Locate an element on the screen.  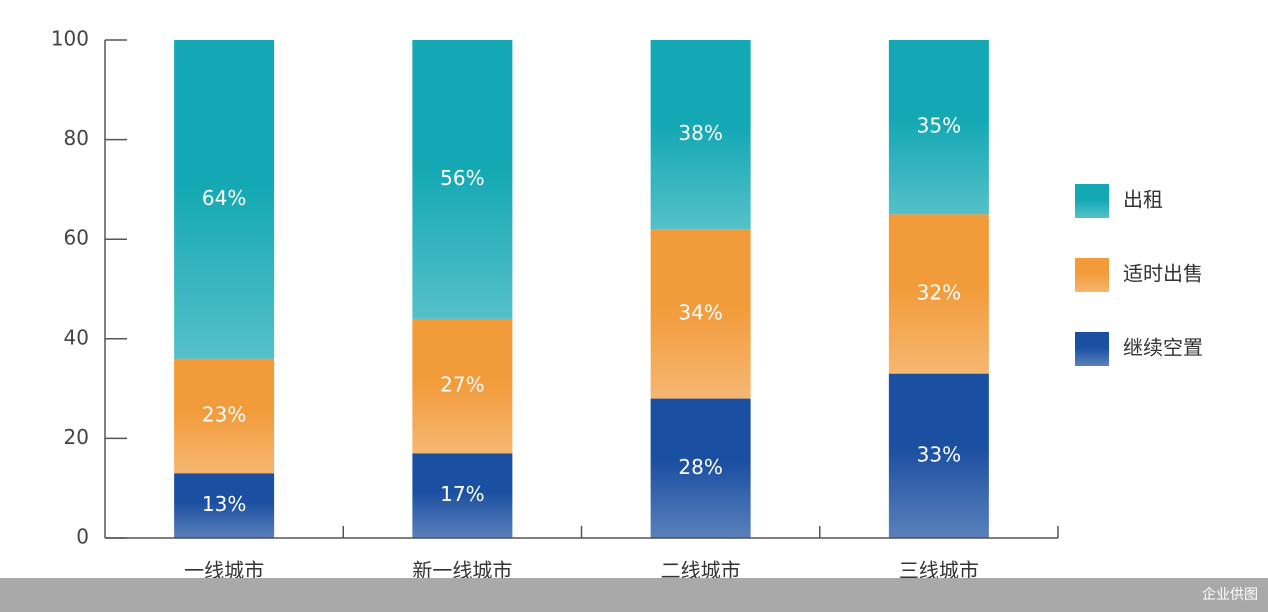
legend-label: 适时出售 is located at coordinates (1163, 274).